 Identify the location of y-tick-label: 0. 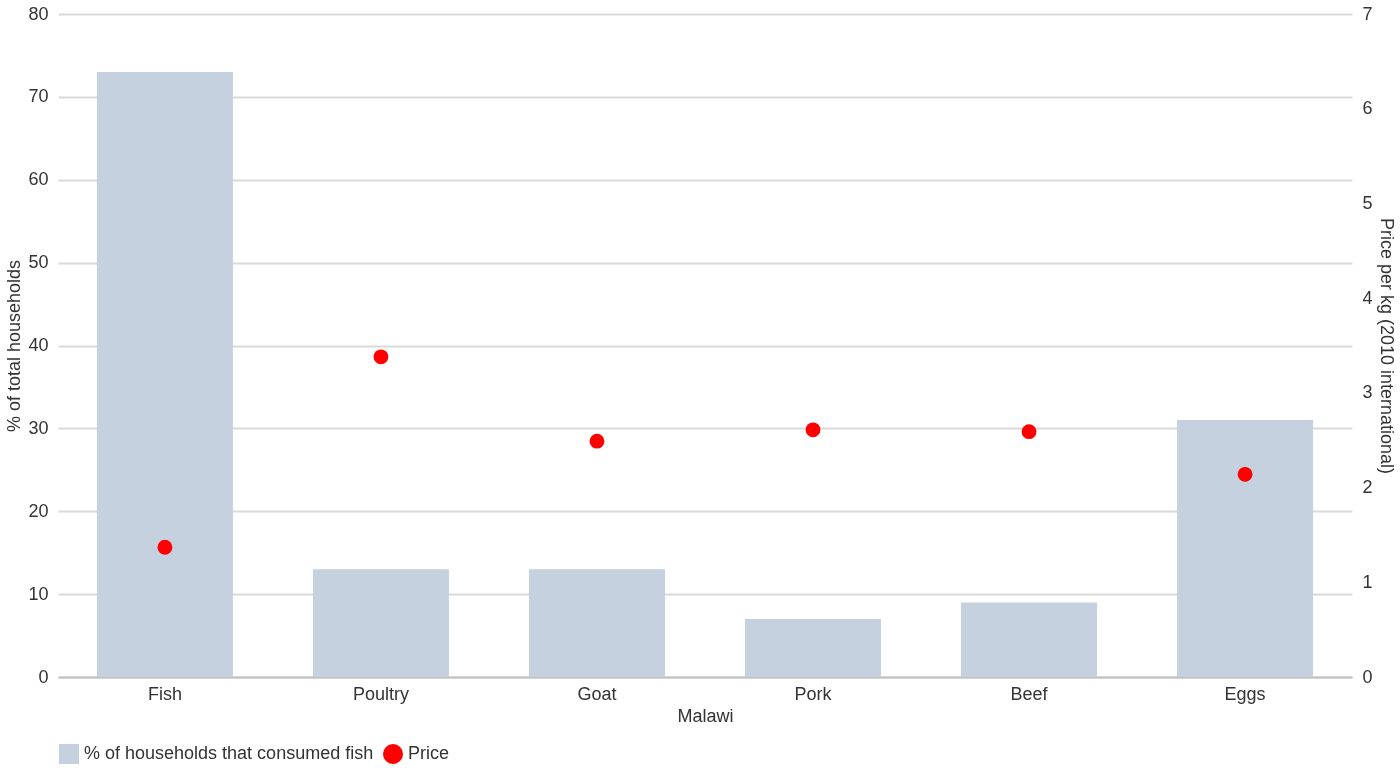
(43, 676).